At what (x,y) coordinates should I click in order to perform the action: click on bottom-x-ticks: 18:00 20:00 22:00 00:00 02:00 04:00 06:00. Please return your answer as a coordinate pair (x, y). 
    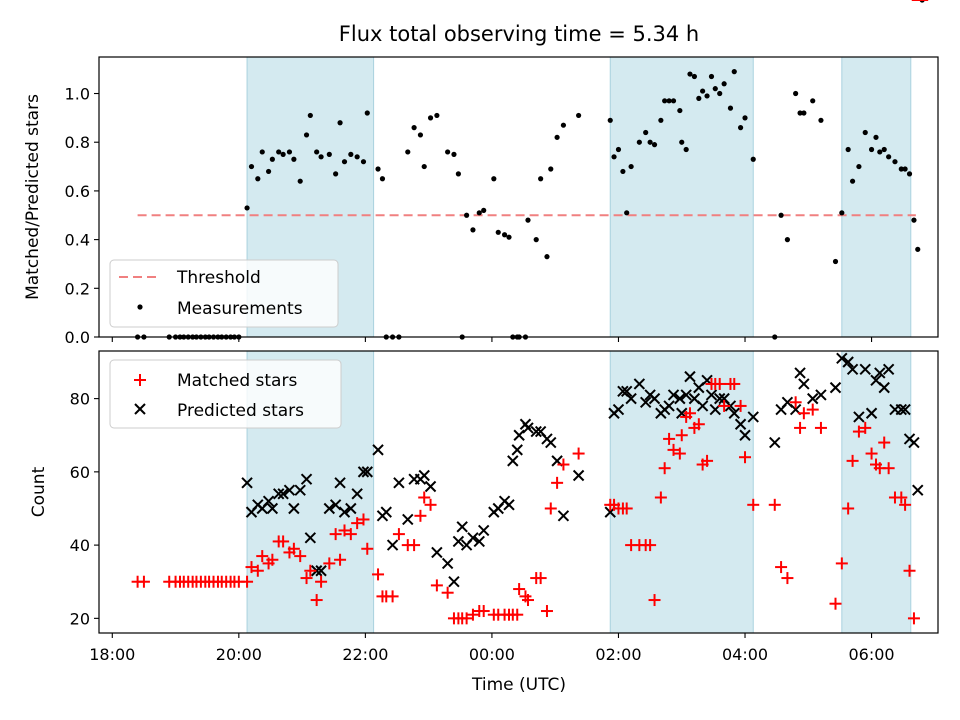
    Looking at the image, I should click on (492, 648).